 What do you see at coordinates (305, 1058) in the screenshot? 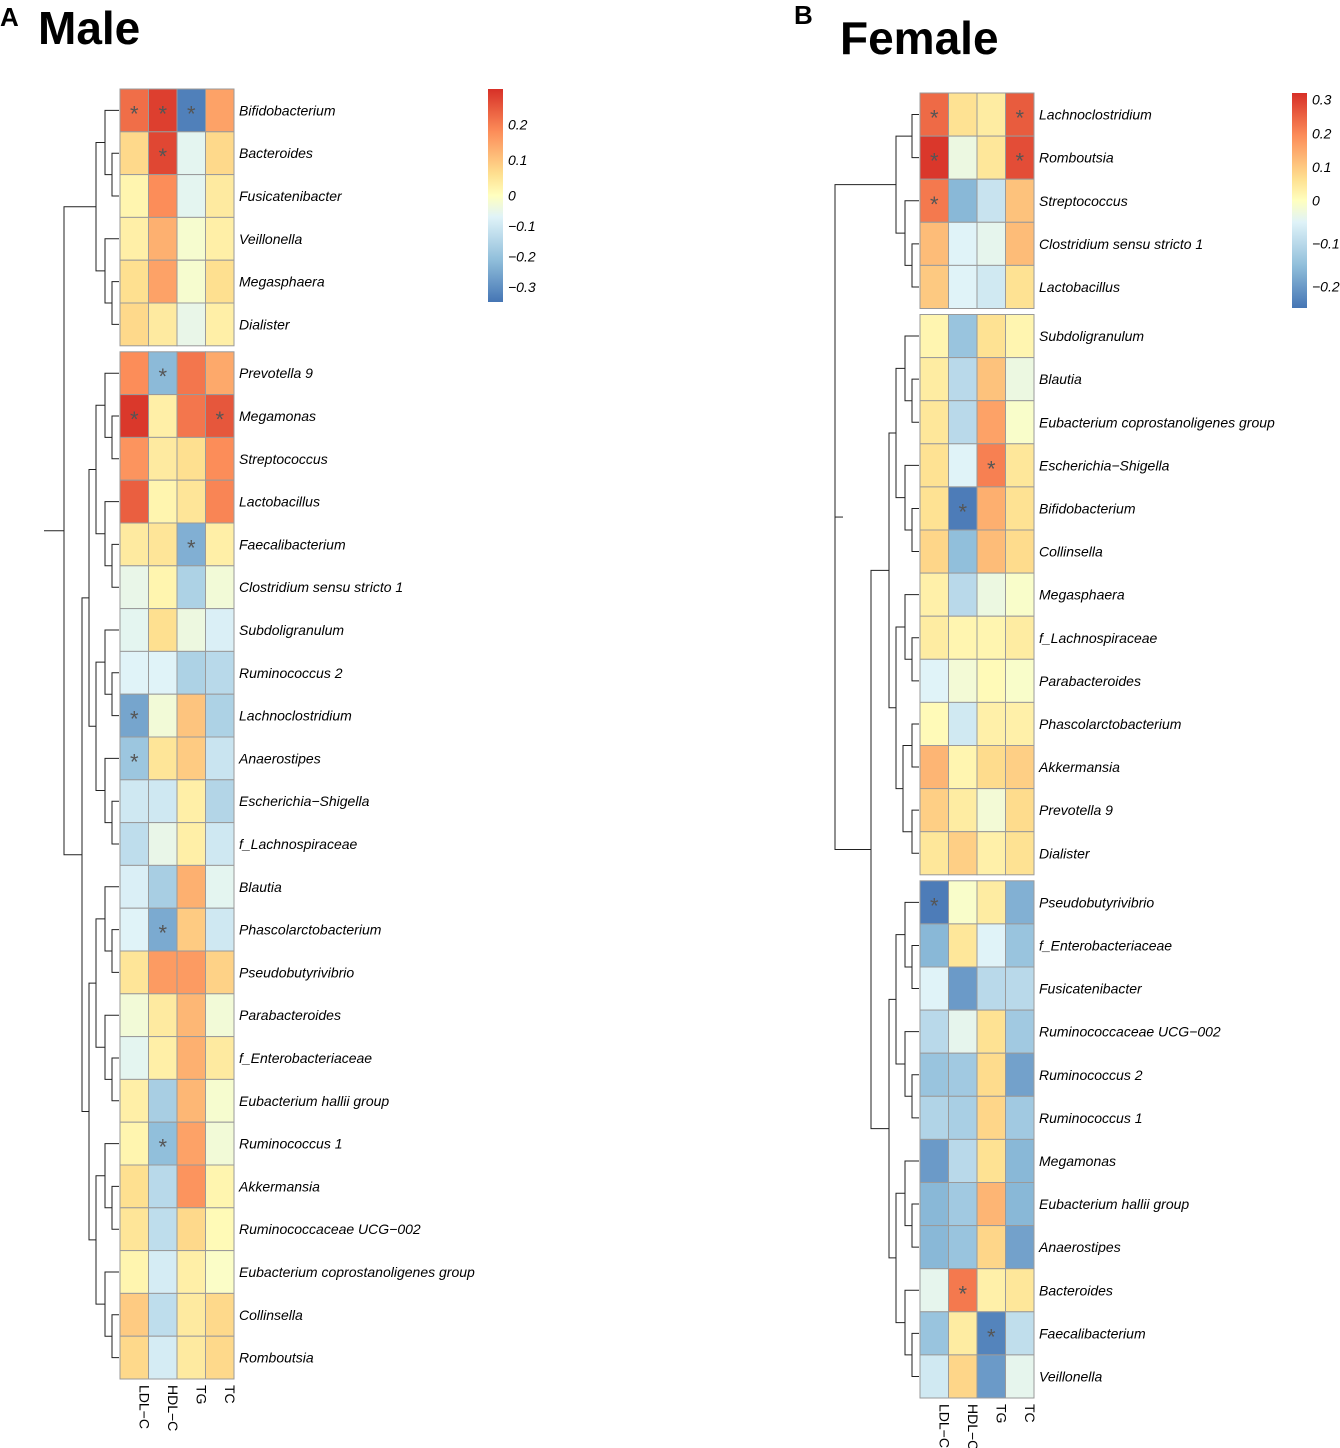
I see `row-label: f_Enterobacteriaceae` at bounding box center [305, 1058].